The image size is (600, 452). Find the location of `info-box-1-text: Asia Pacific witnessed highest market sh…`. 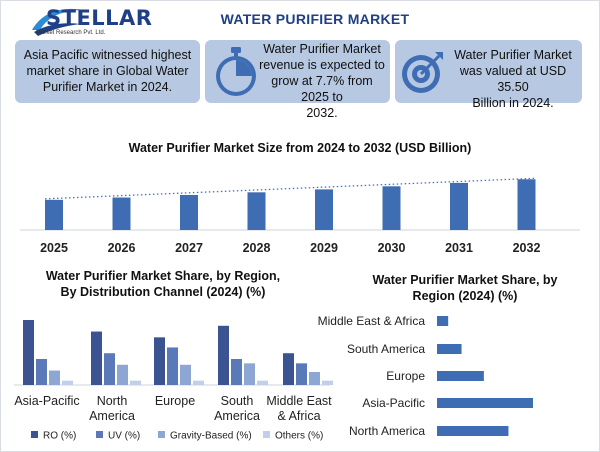

info-box-1-text: Asia Pacific witnessed highest market sh… is located at coordinates (107, 71).